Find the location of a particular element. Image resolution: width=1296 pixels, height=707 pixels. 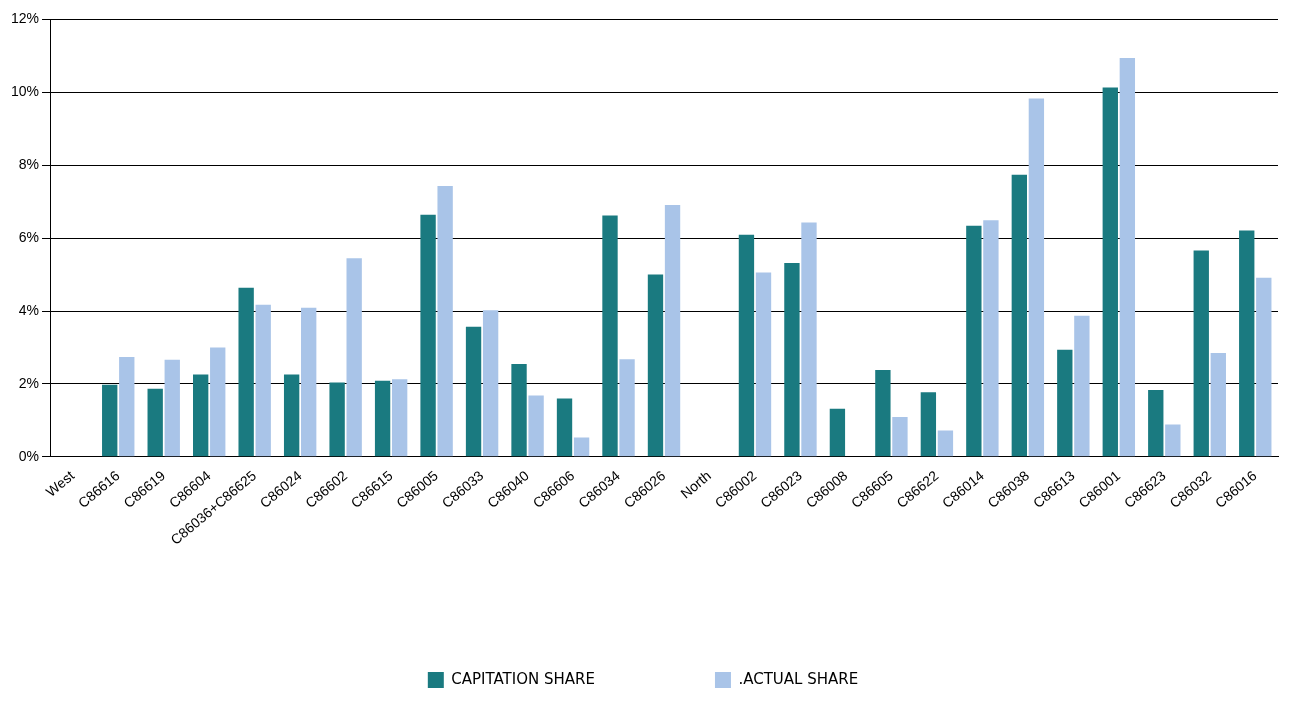

y-tick-label: 8% is located at coordinates (29, 164).